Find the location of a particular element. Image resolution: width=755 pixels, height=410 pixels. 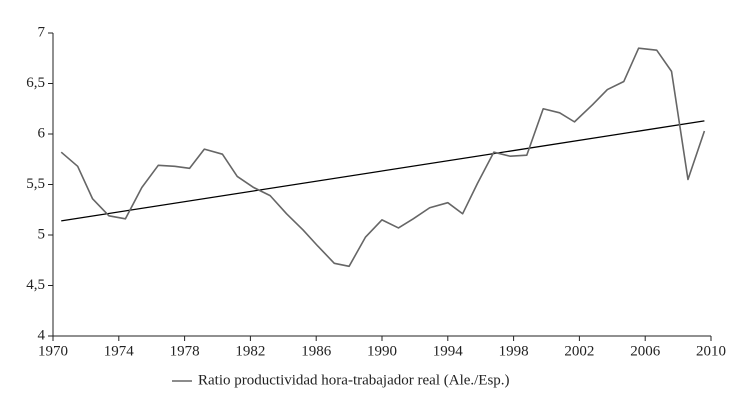

y-tick-label: 7 is located at coordinates (42, 32).